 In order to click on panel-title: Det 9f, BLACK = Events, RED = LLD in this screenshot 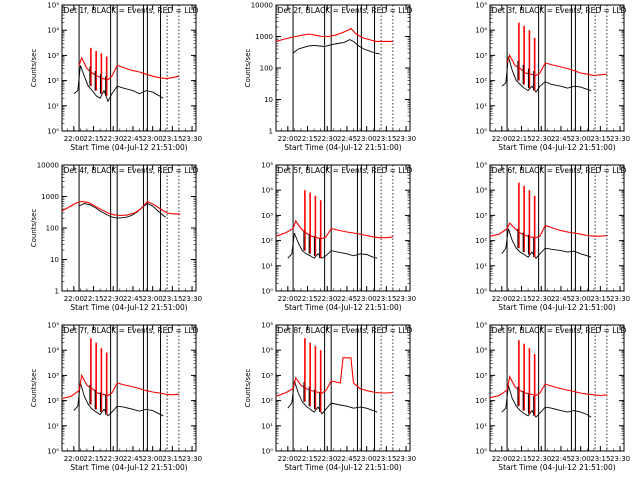, I will do `click(559, 330)`.